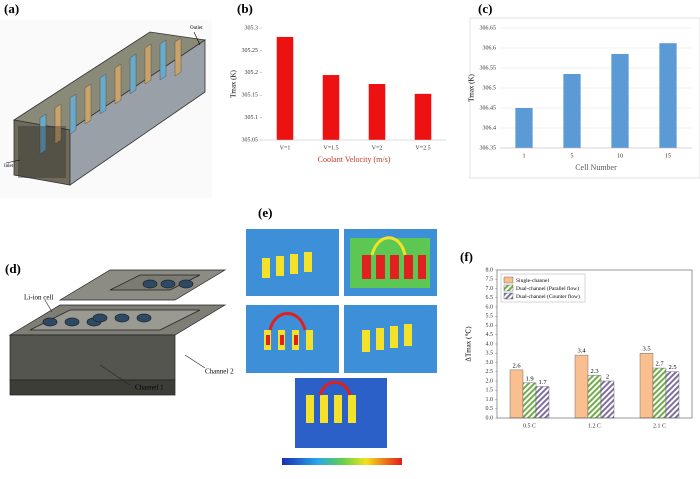 The height and width of the screenshot is (479, 700). I want to click on y-tick-label: 305.2, so click(252, 73).